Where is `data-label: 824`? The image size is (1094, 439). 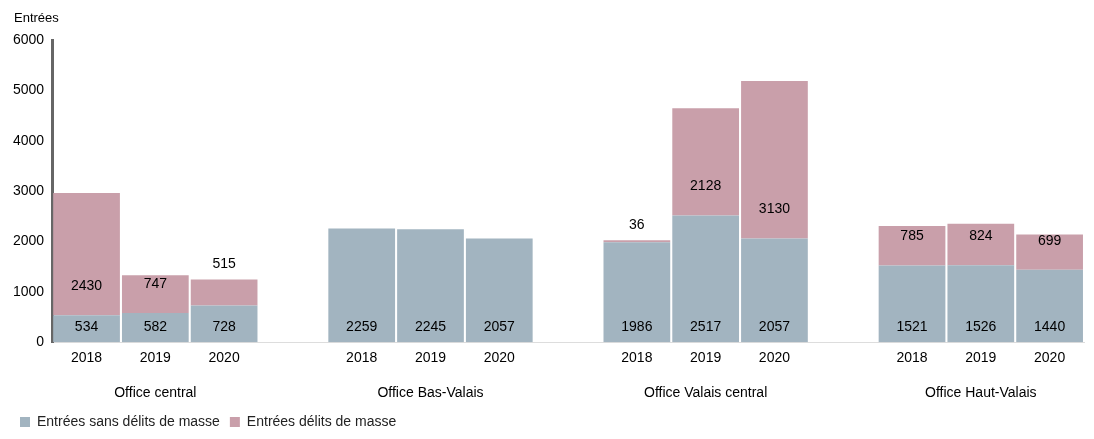
data-label: 824 is located at coordinates (981, 235).